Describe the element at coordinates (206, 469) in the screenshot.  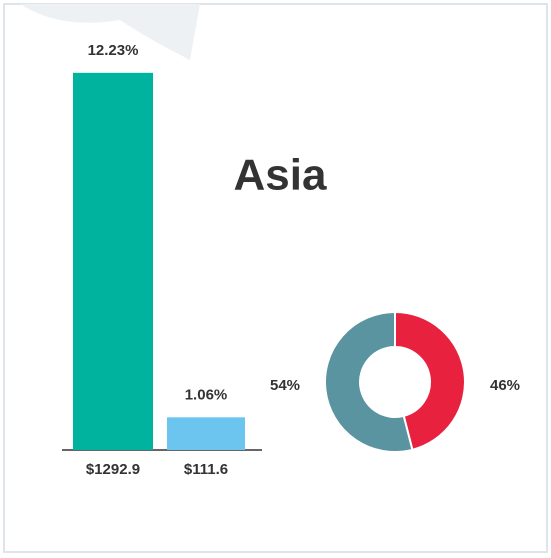
I see `category-label: $111.6` at that location.